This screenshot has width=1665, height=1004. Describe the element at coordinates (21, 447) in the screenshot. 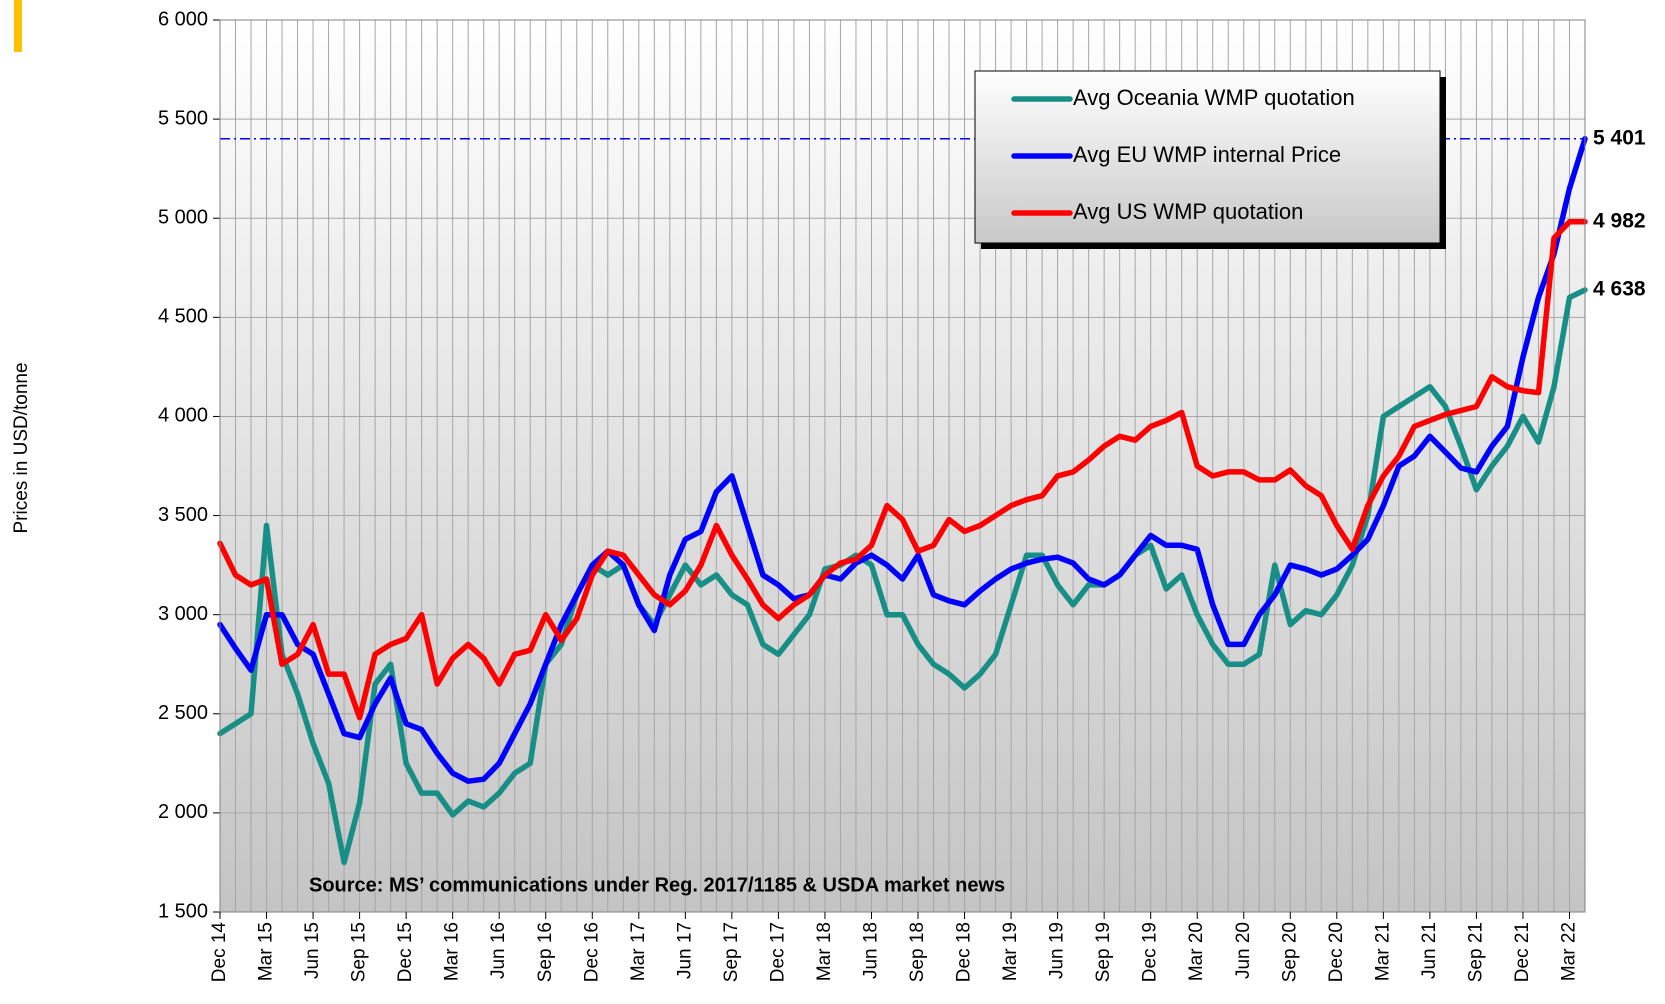

I see `y-axis-label: Prices in USD/tonne` at that location.